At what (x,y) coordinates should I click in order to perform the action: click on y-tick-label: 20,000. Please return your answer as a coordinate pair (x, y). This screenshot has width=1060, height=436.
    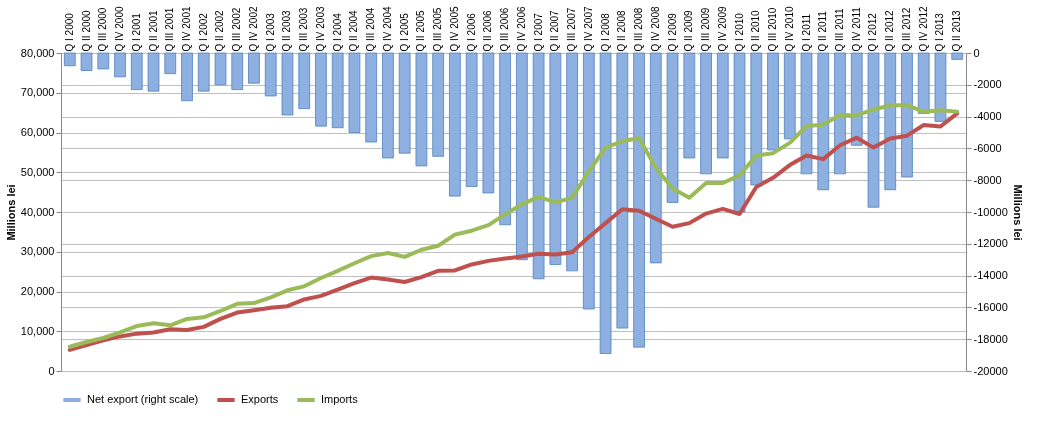
    Looking at the image, I should click on (37, 291).